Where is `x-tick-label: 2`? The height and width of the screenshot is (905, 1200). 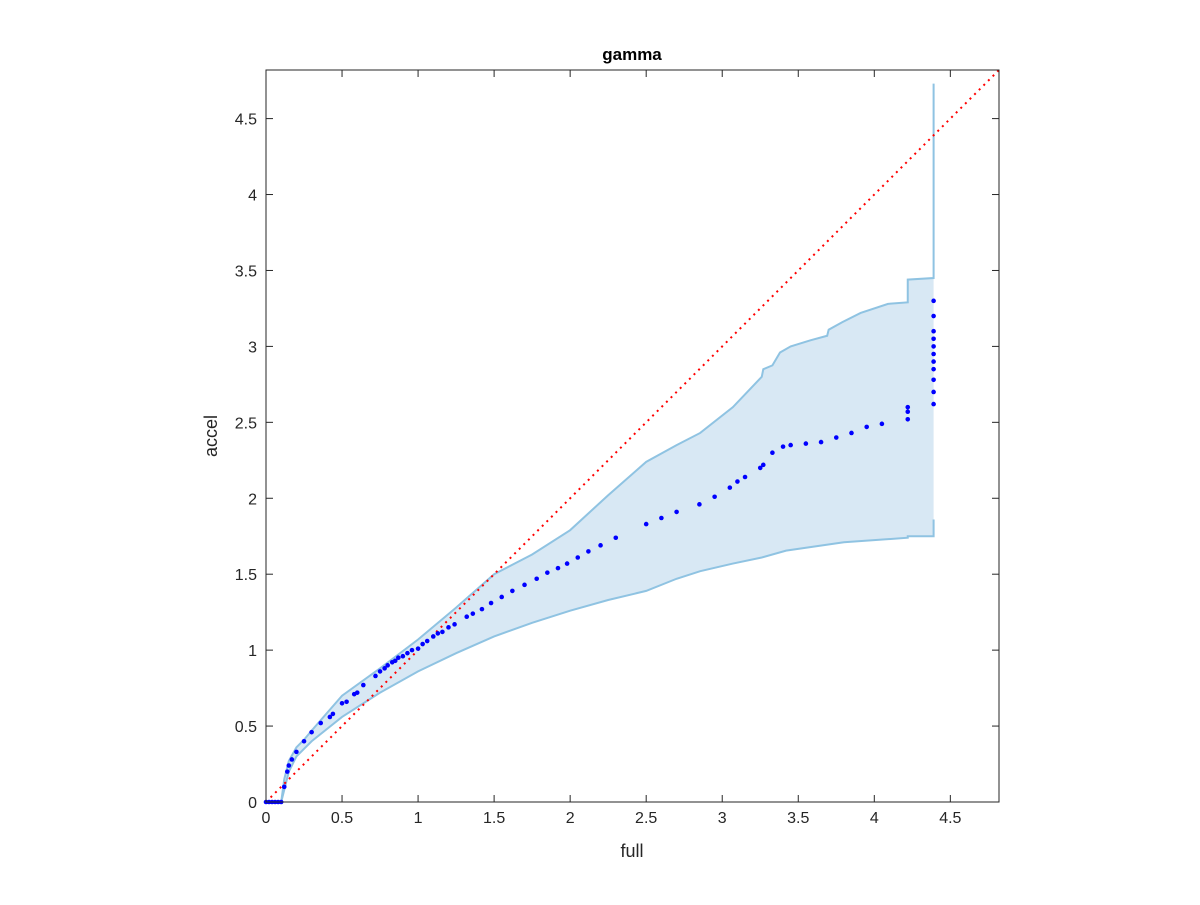
x-tick-label: 2 is located at coordinates (570, 818).